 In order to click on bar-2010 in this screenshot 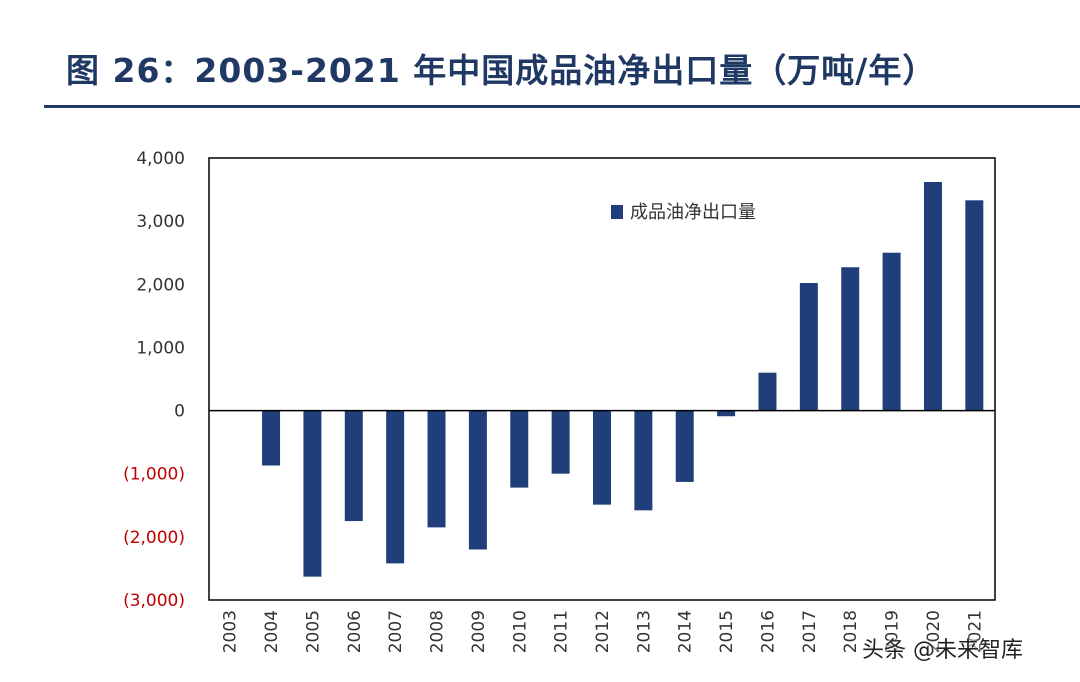, I will do `click(519, 449)`.